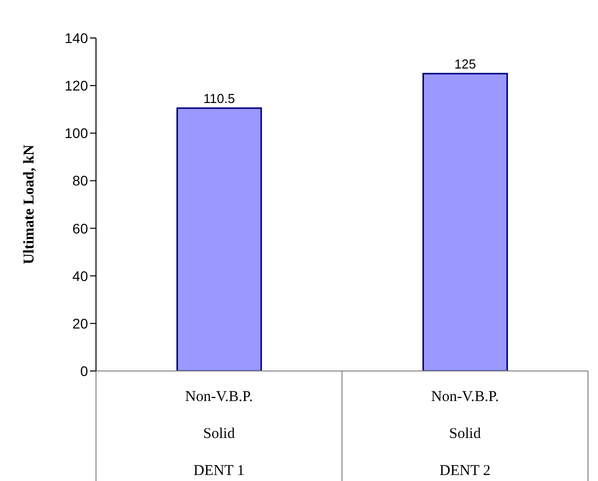 The image size is (598, 481). What do you see at coordinates (76, 38) in the screenshot?
I see `y-tick-label: 140` at bounding box center [76, 38].